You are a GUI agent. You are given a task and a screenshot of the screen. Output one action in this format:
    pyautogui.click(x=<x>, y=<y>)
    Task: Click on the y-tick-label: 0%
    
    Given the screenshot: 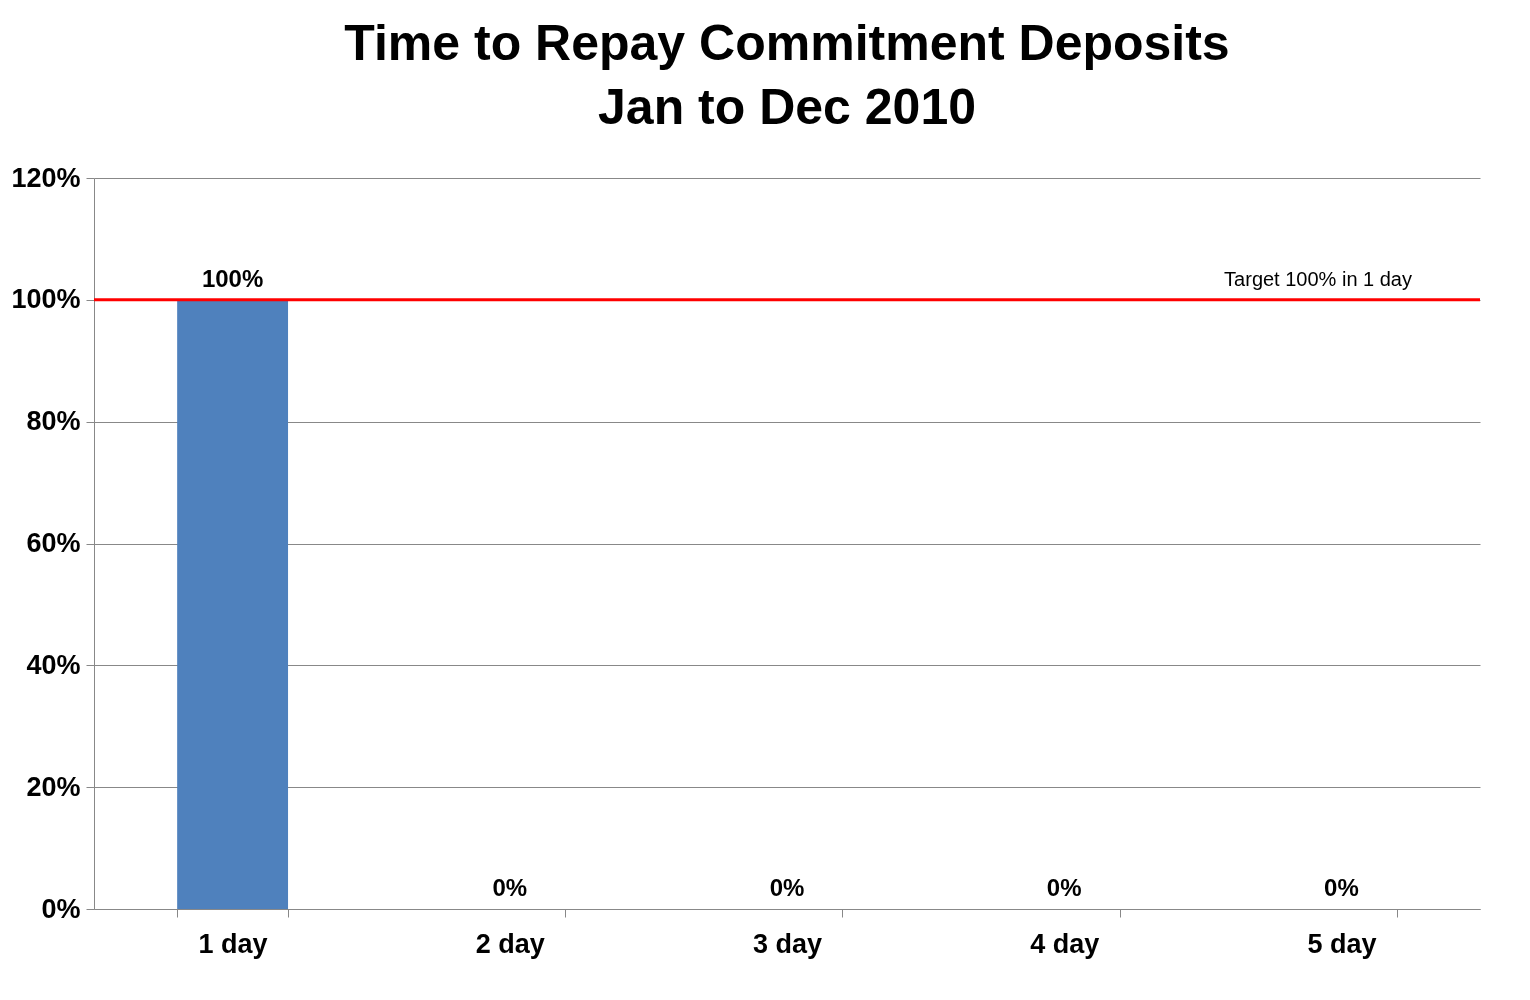 What is the action you would take?
    pyautogui.click(x=61, y=908)
    